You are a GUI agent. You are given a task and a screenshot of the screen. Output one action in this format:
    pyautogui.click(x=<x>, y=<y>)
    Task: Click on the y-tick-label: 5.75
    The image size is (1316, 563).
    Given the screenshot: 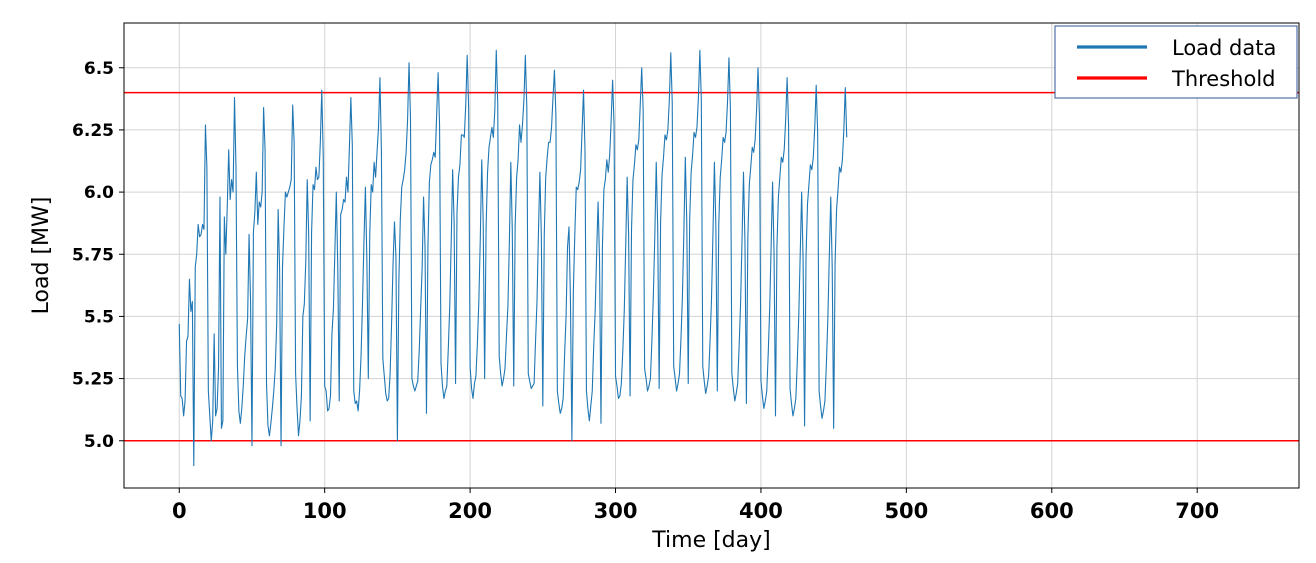 What is the action you would take?
    pyautogui.click(x=93, y=255)
    